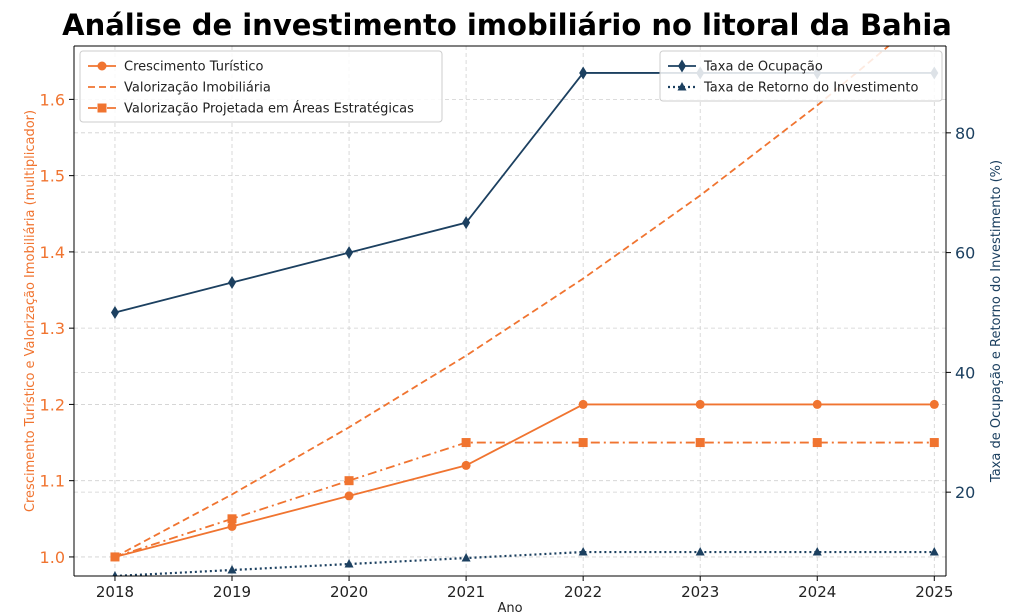 This screenshot has width=1024, height=616. I want to click on legend-label: Crescimento Turístico, so click(194, 67).